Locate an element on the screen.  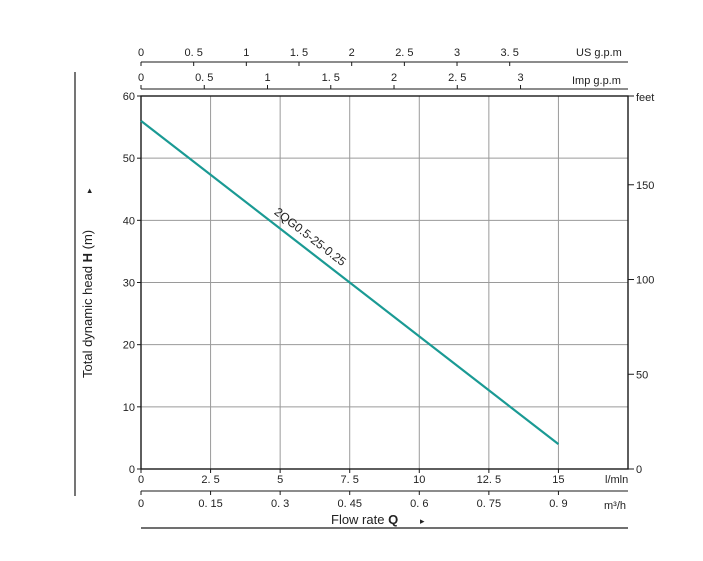
y-tick-label: 10 is located at coordinates (129, 408).